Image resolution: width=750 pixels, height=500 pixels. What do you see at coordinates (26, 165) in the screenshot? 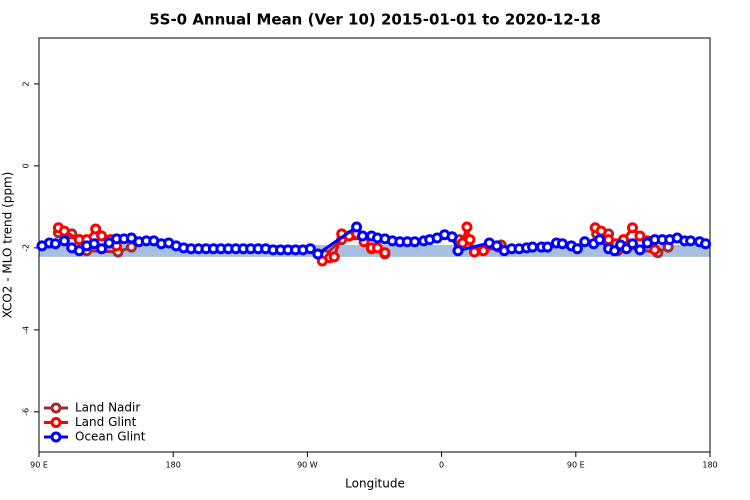
I see `y-tick-label: 0` at bounding box center [26, 165].